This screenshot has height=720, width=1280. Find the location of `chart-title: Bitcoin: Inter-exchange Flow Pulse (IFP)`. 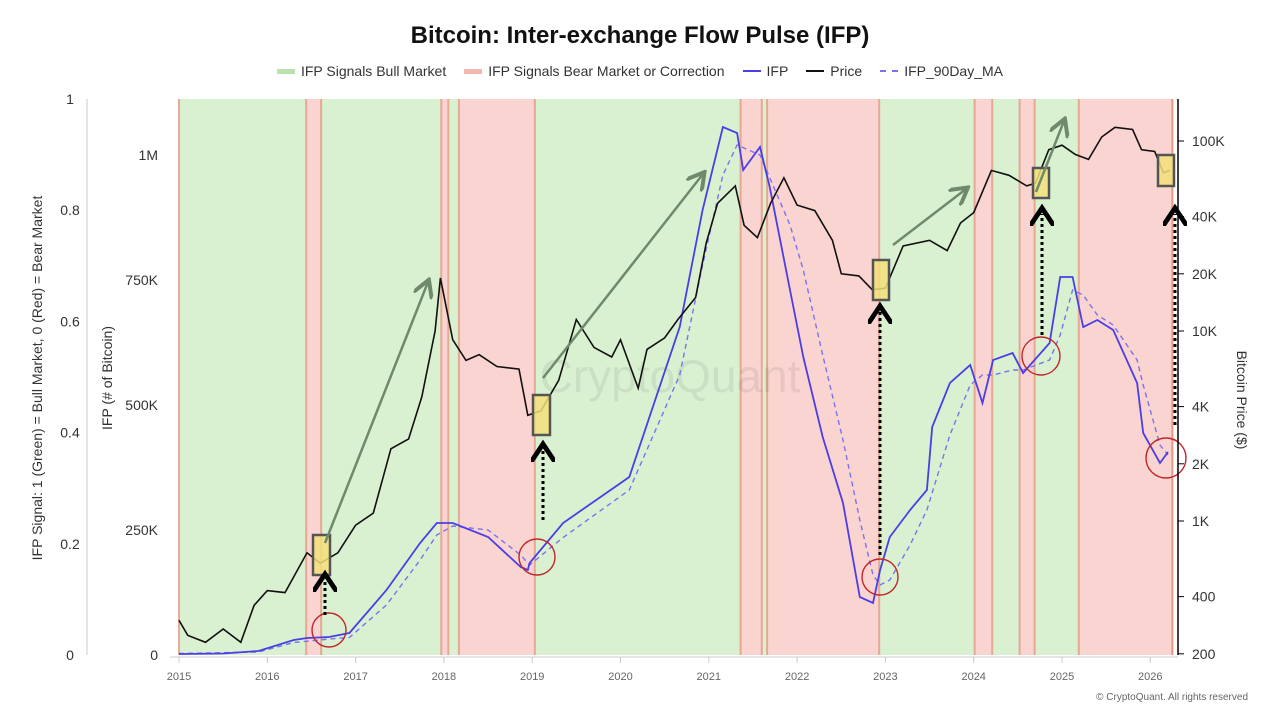

chart-title: Bitcoin: Inter-exchange Flow Pulse (IFP) is located at coordinates (640, 35).